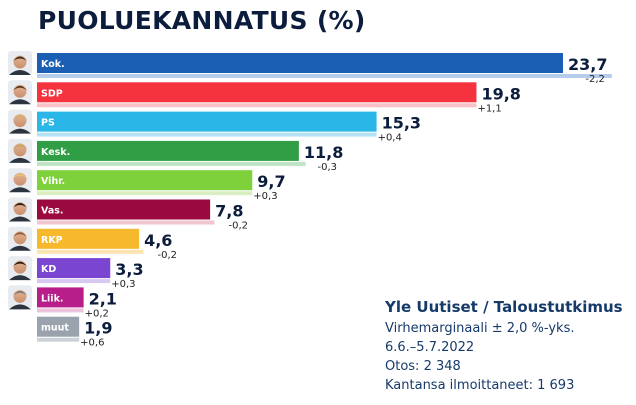  What do you see at coordinates (53, 181) in the screenshot?
I see `category-label: Vihr.` at bounding box center [53, 181].